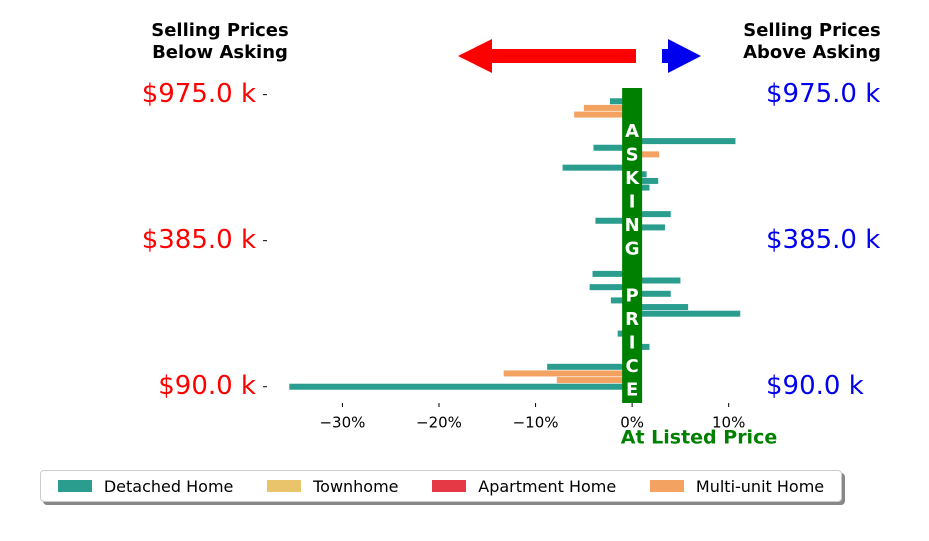 This screenshot has height=541, width=929. I want to click on asking-band, so click(632, 245).